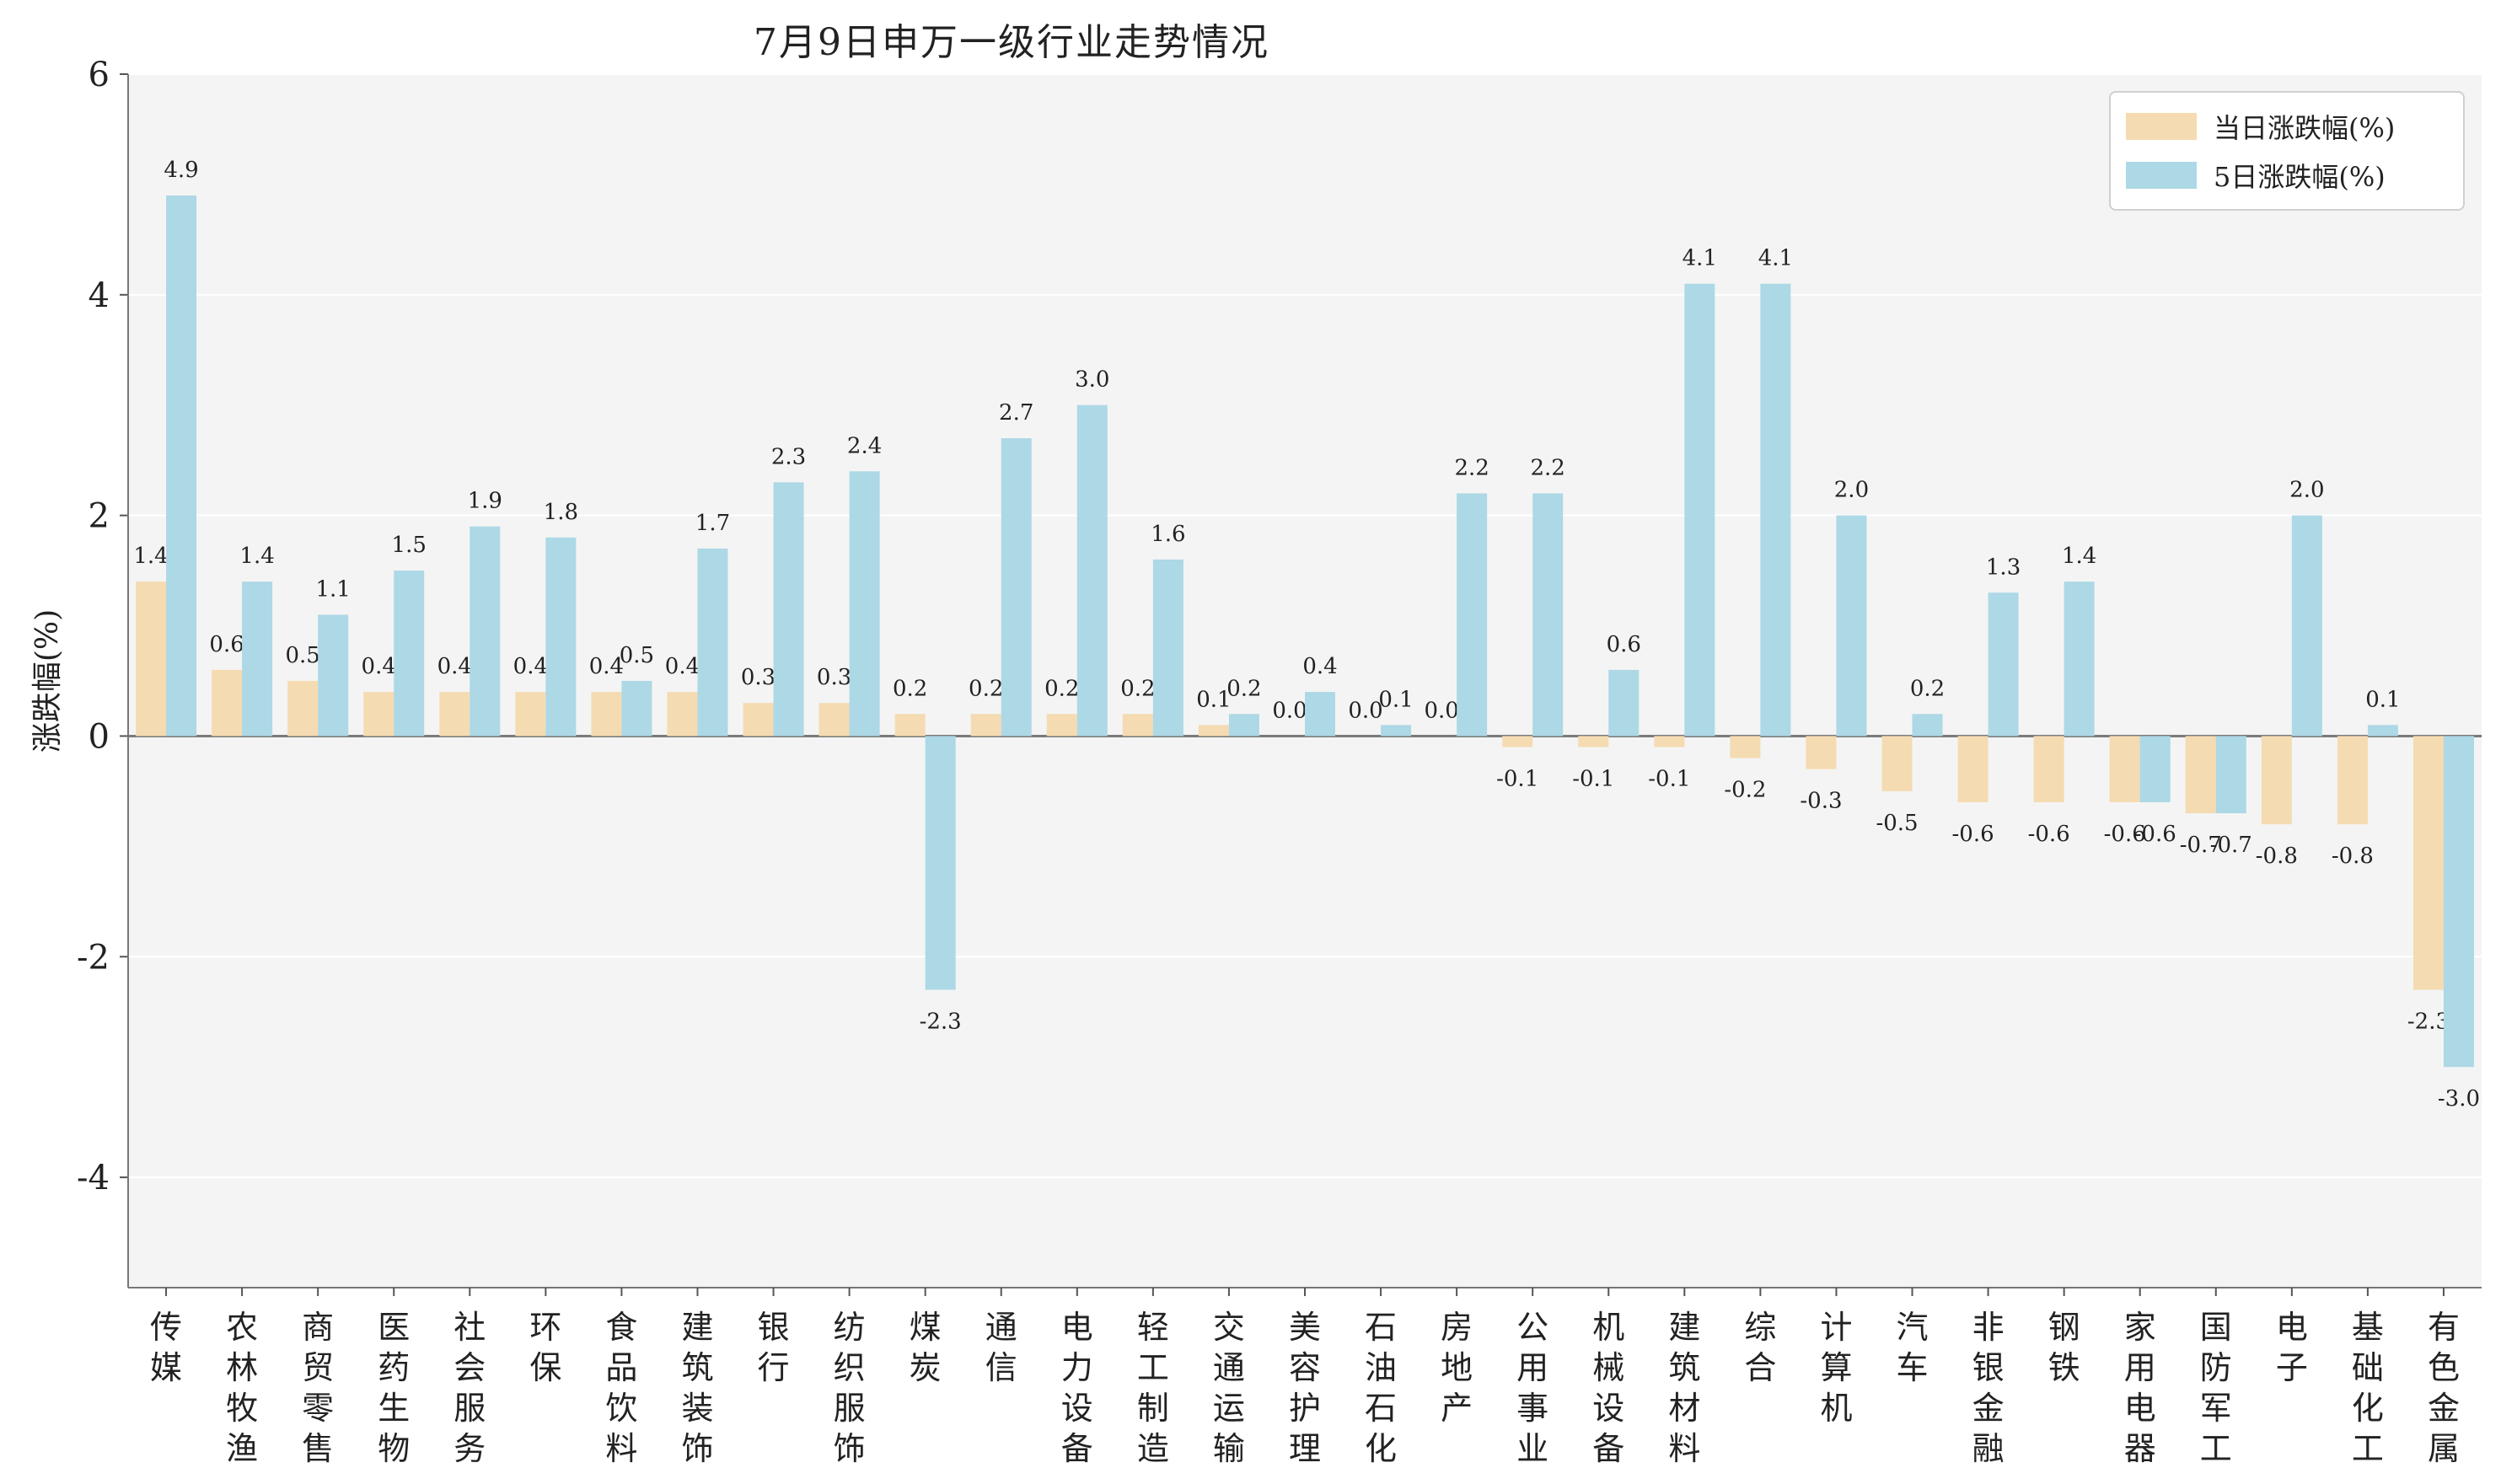 Image resolution: width=2501 pixels, height=1484 pixels. What do you see at coordinates (1548, 468) in the screenshot?
I see `label-5day-18: 2.2` at bounding box center [1548, 468].